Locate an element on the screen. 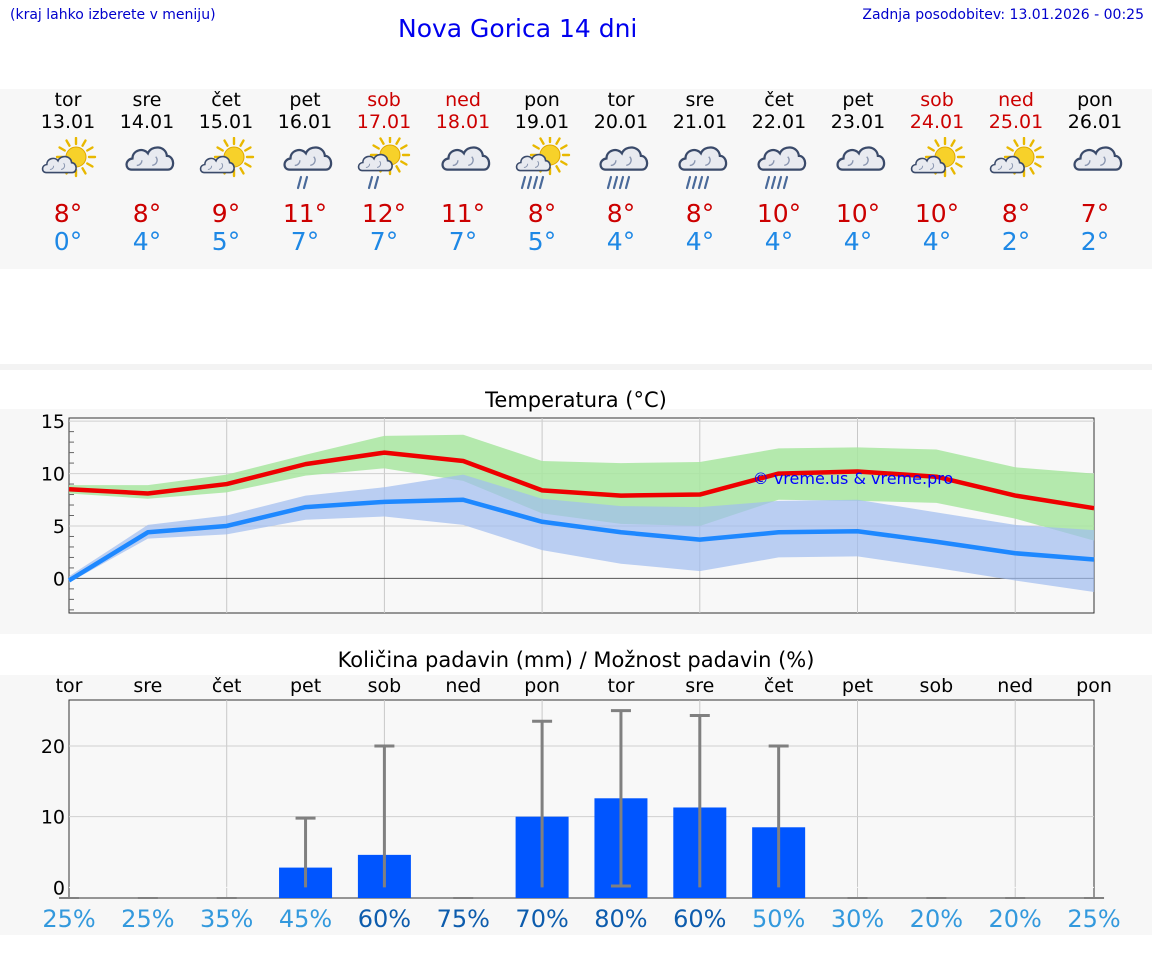 This screenshot has height=975, width=1152. day-date: 18.01 is located at coordinates (463, 122).